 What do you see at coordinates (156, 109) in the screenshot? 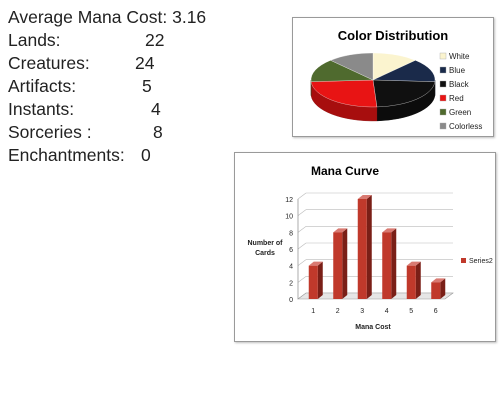
I see `stat-value: 4` at bounding box center [156, 109].